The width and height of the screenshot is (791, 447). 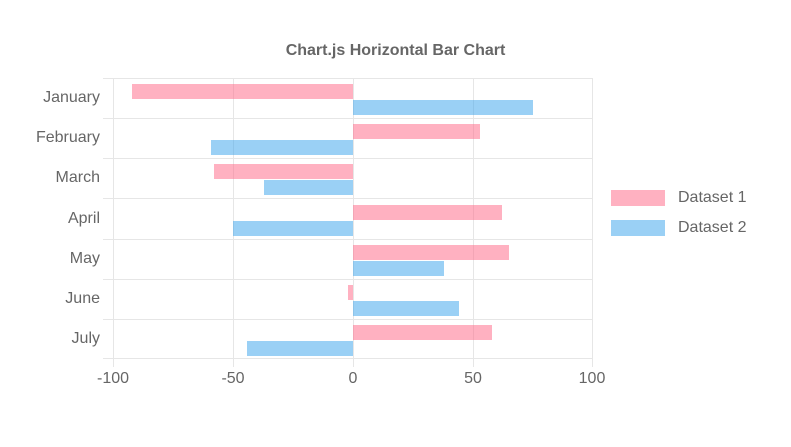 What do you see at coordinates (422, 332) in the screenshot?
I see `bar-dataset-1-july` at bounding box center [422, 332].